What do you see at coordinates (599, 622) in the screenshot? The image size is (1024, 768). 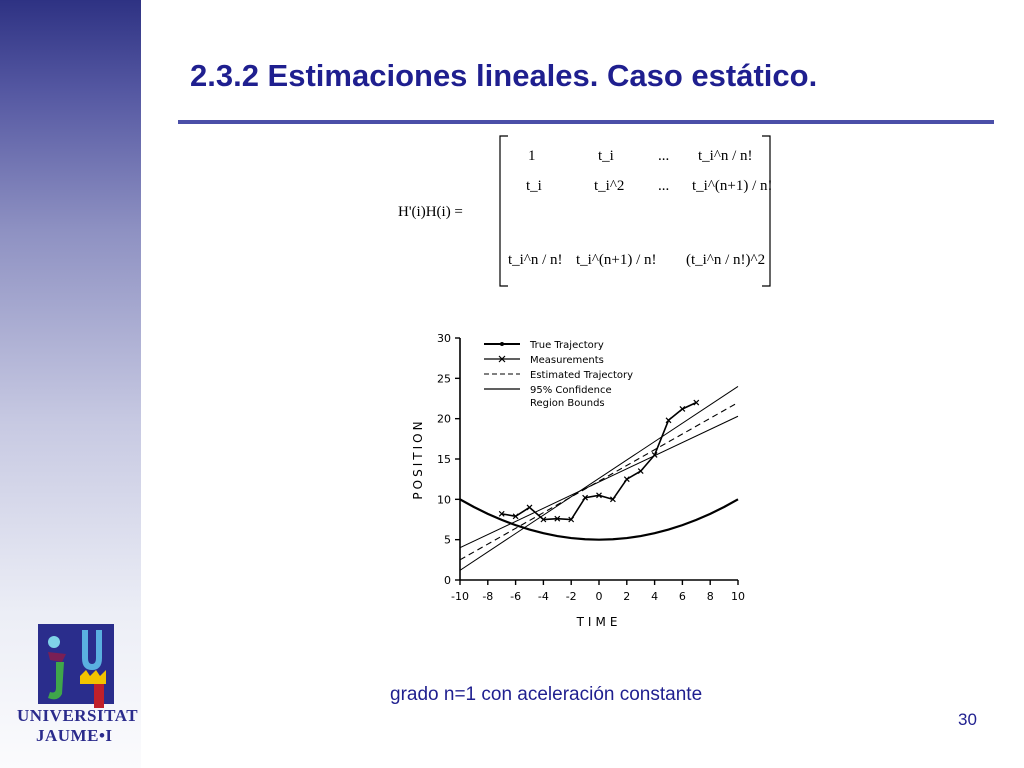 I see `x-axis-label: TIME` at bounding box center [599, 622].